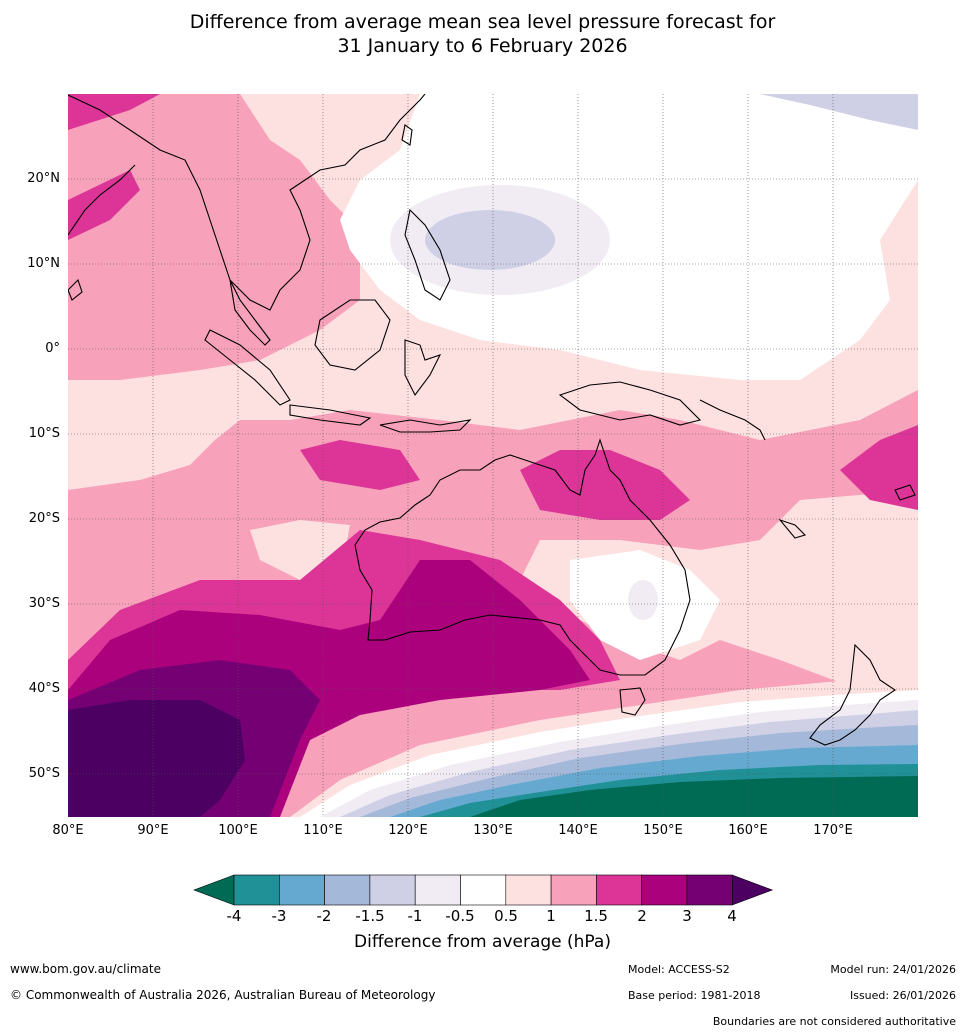 Image resolution: width=965 pixels, height=1035 pixels. Describe the element at coordinates (679, 969) in the screenshot. I see `model-name: Model: ACCESS-S2` at that location.